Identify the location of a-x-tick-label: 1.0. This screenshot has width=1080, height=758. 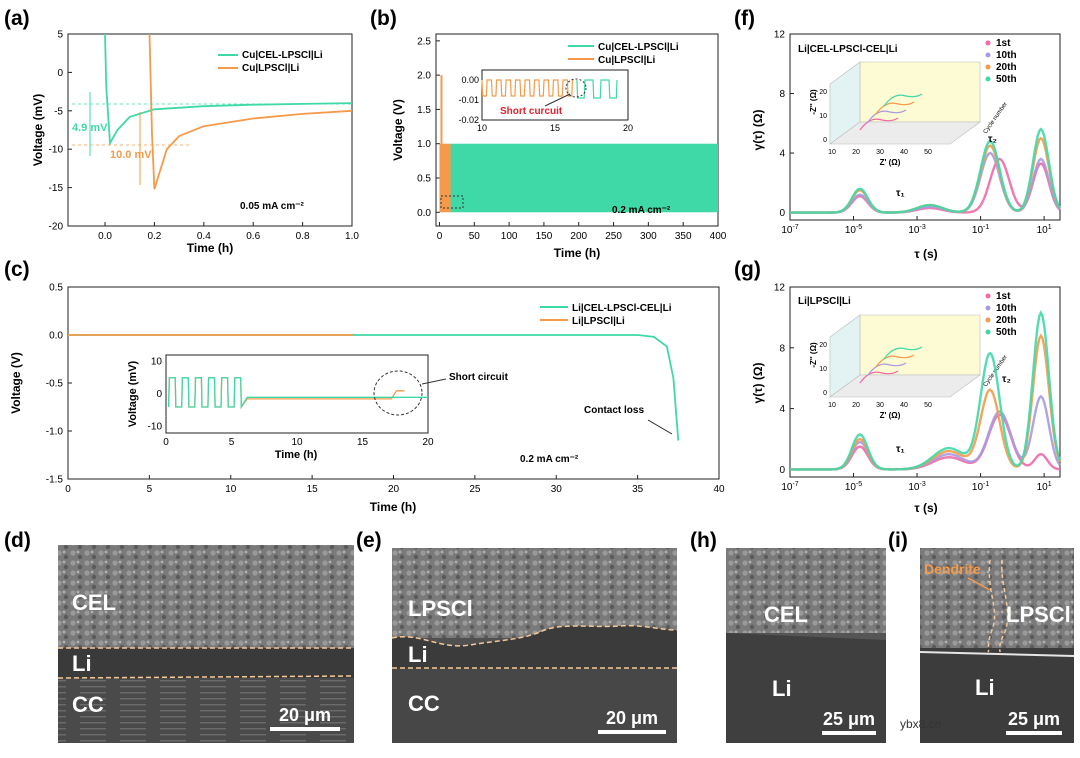
(352, 236).